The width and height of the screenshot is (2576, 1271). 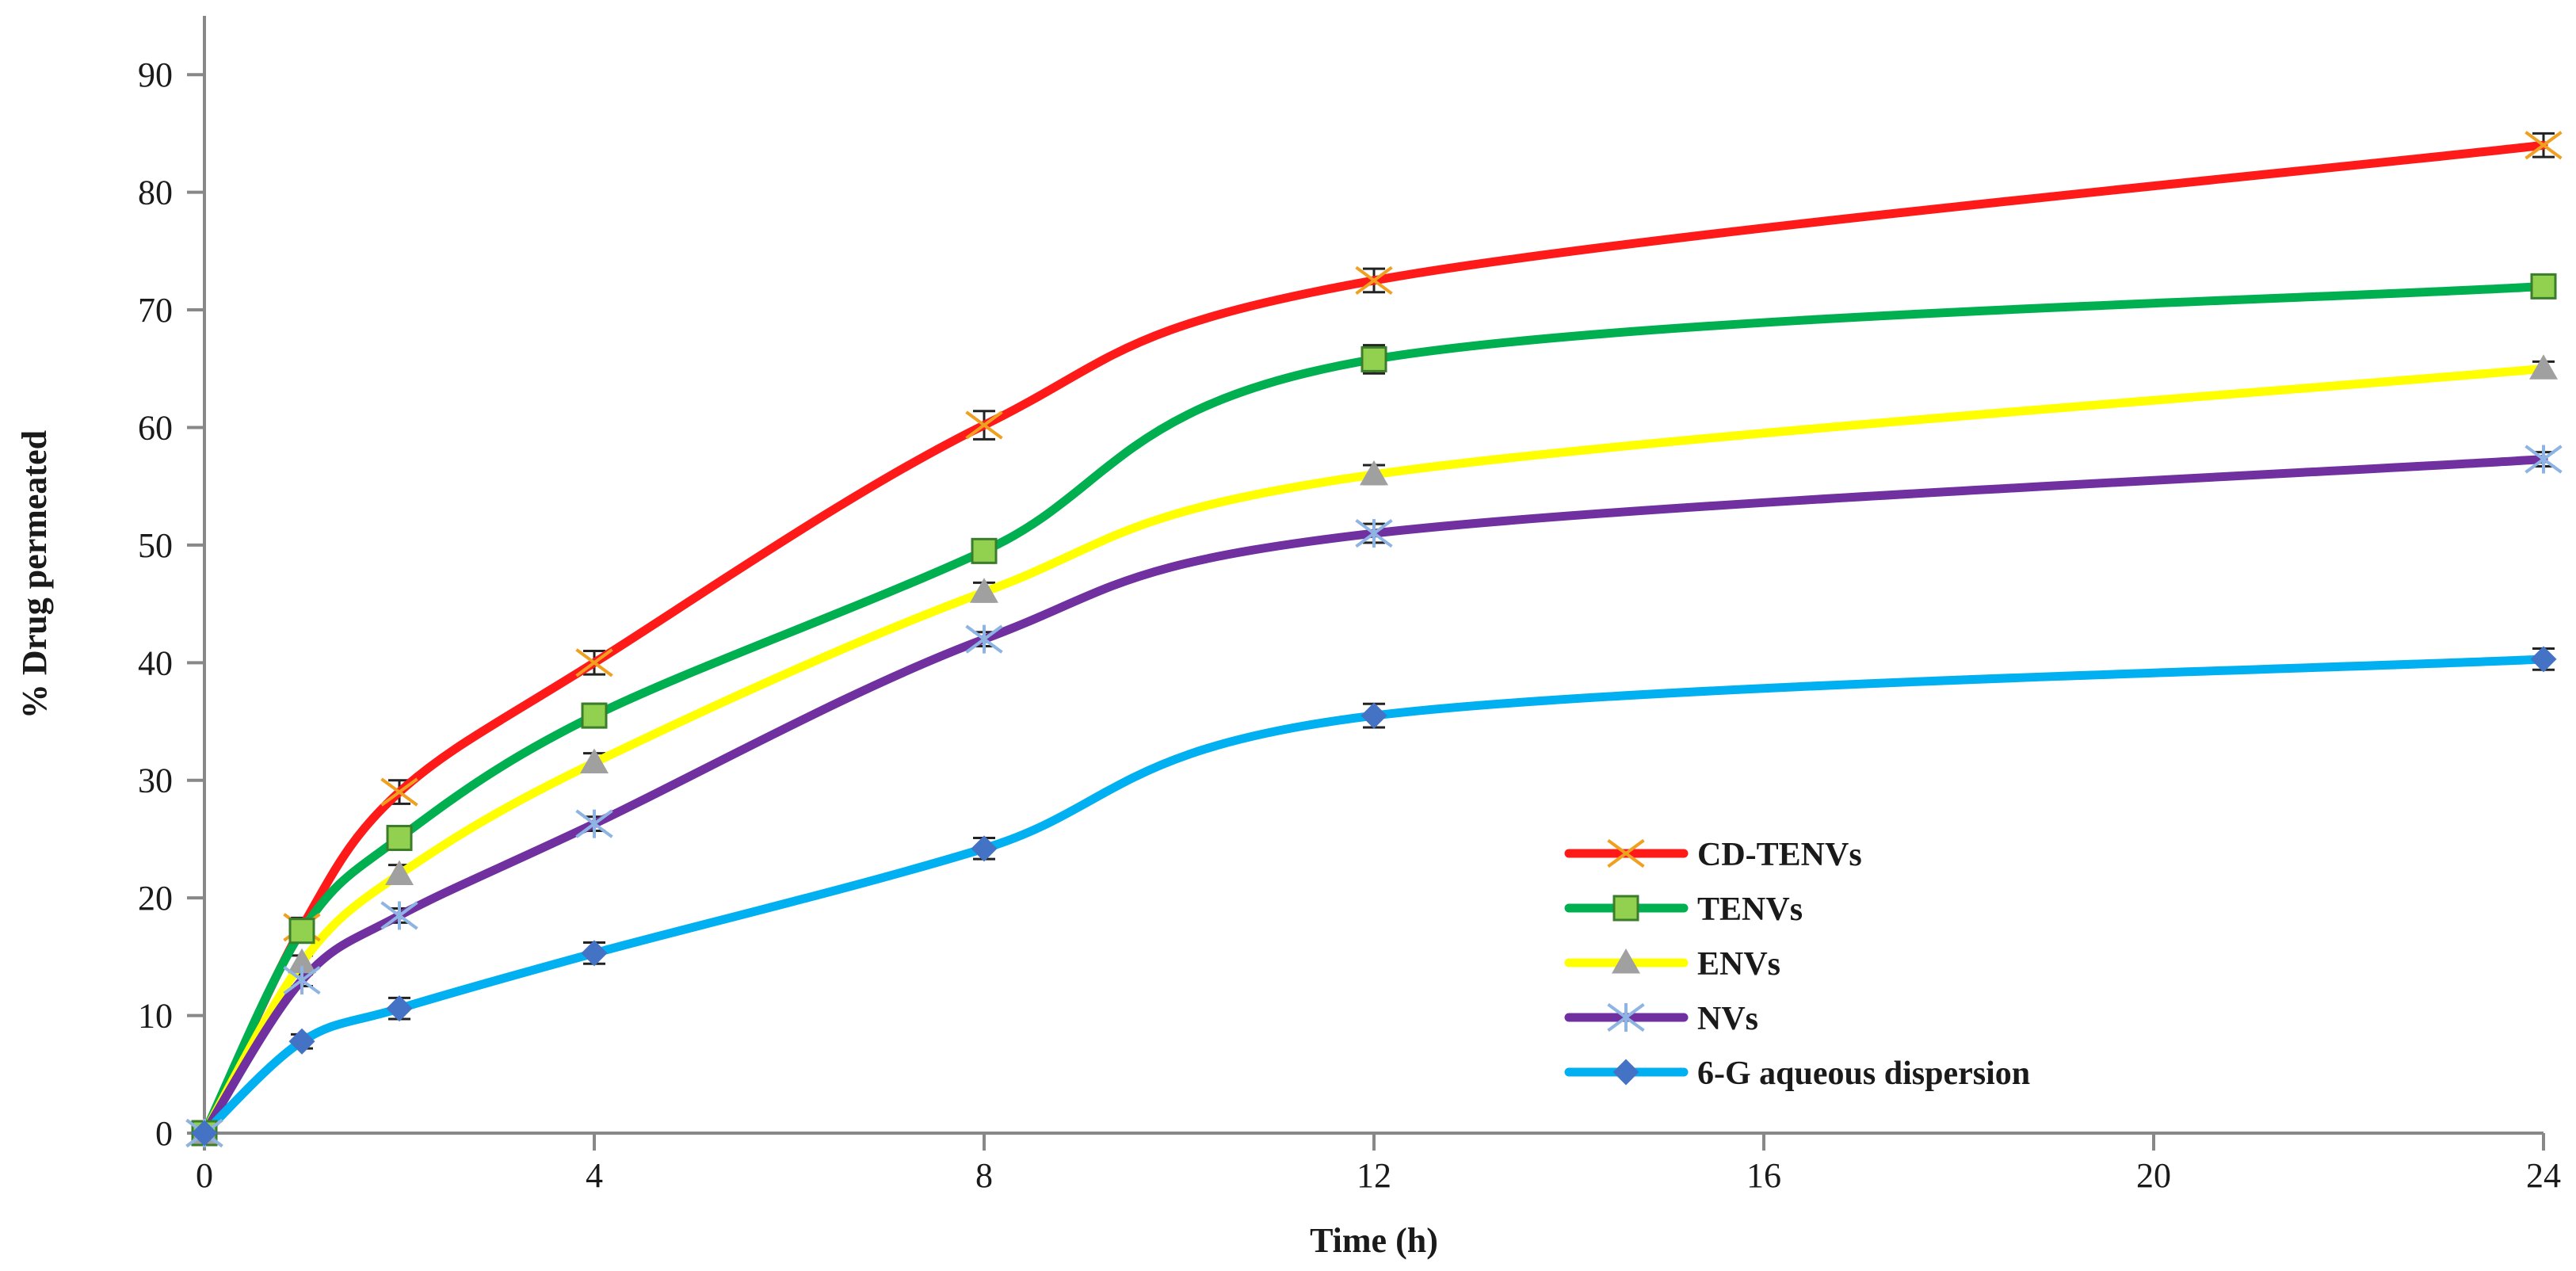 I want to click on legend-label: TENVs, so click(x=1750, y=909).